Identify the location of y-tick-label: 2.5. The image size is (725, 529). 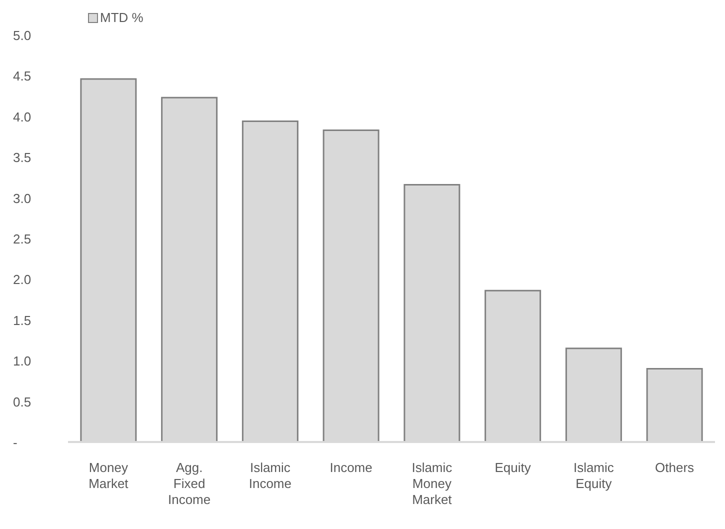
(22, 239).